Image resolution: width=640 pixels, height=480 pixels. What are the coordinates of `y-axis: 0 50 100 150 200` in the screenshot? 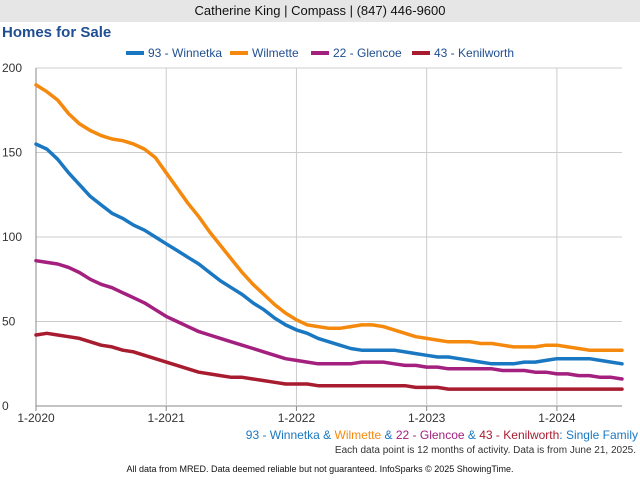 It's located at (19, 237).